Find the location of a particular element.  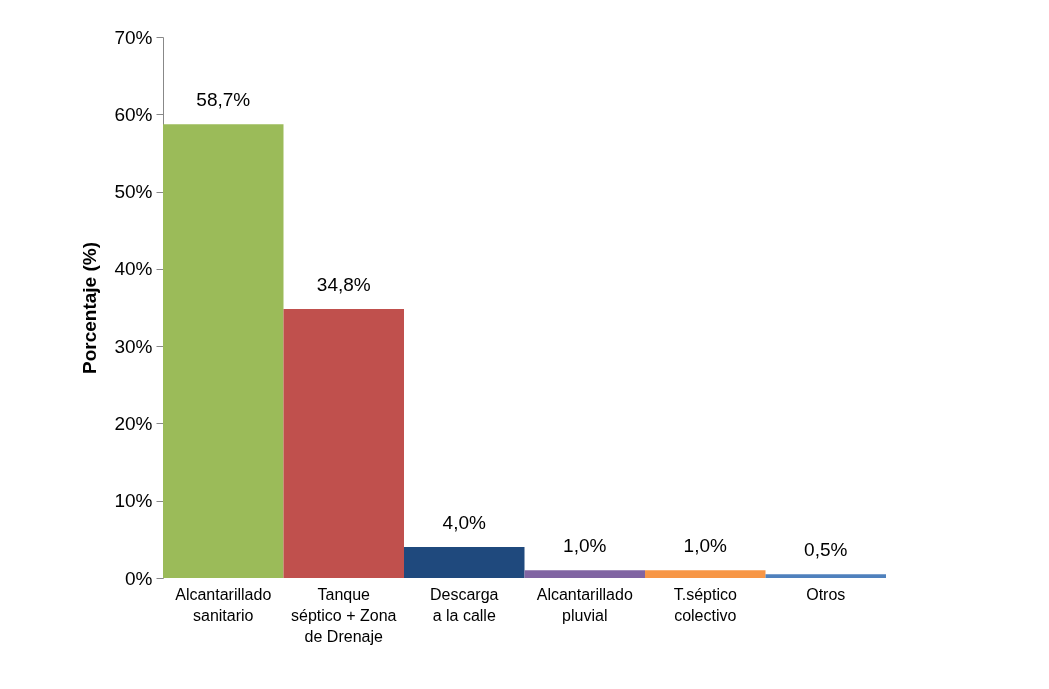

x-tick-label: Alcantarillado sanitario is located at coordinates (223, 604).